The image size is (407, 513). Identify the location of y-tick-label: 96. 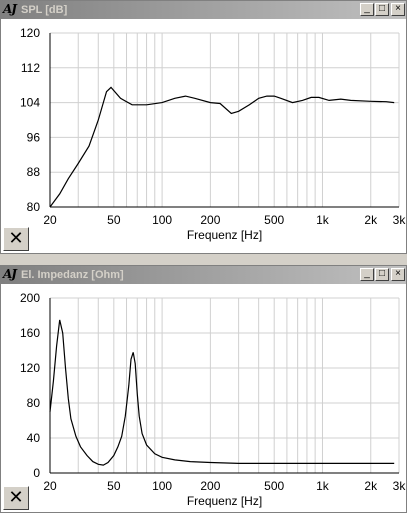
(34, 137).